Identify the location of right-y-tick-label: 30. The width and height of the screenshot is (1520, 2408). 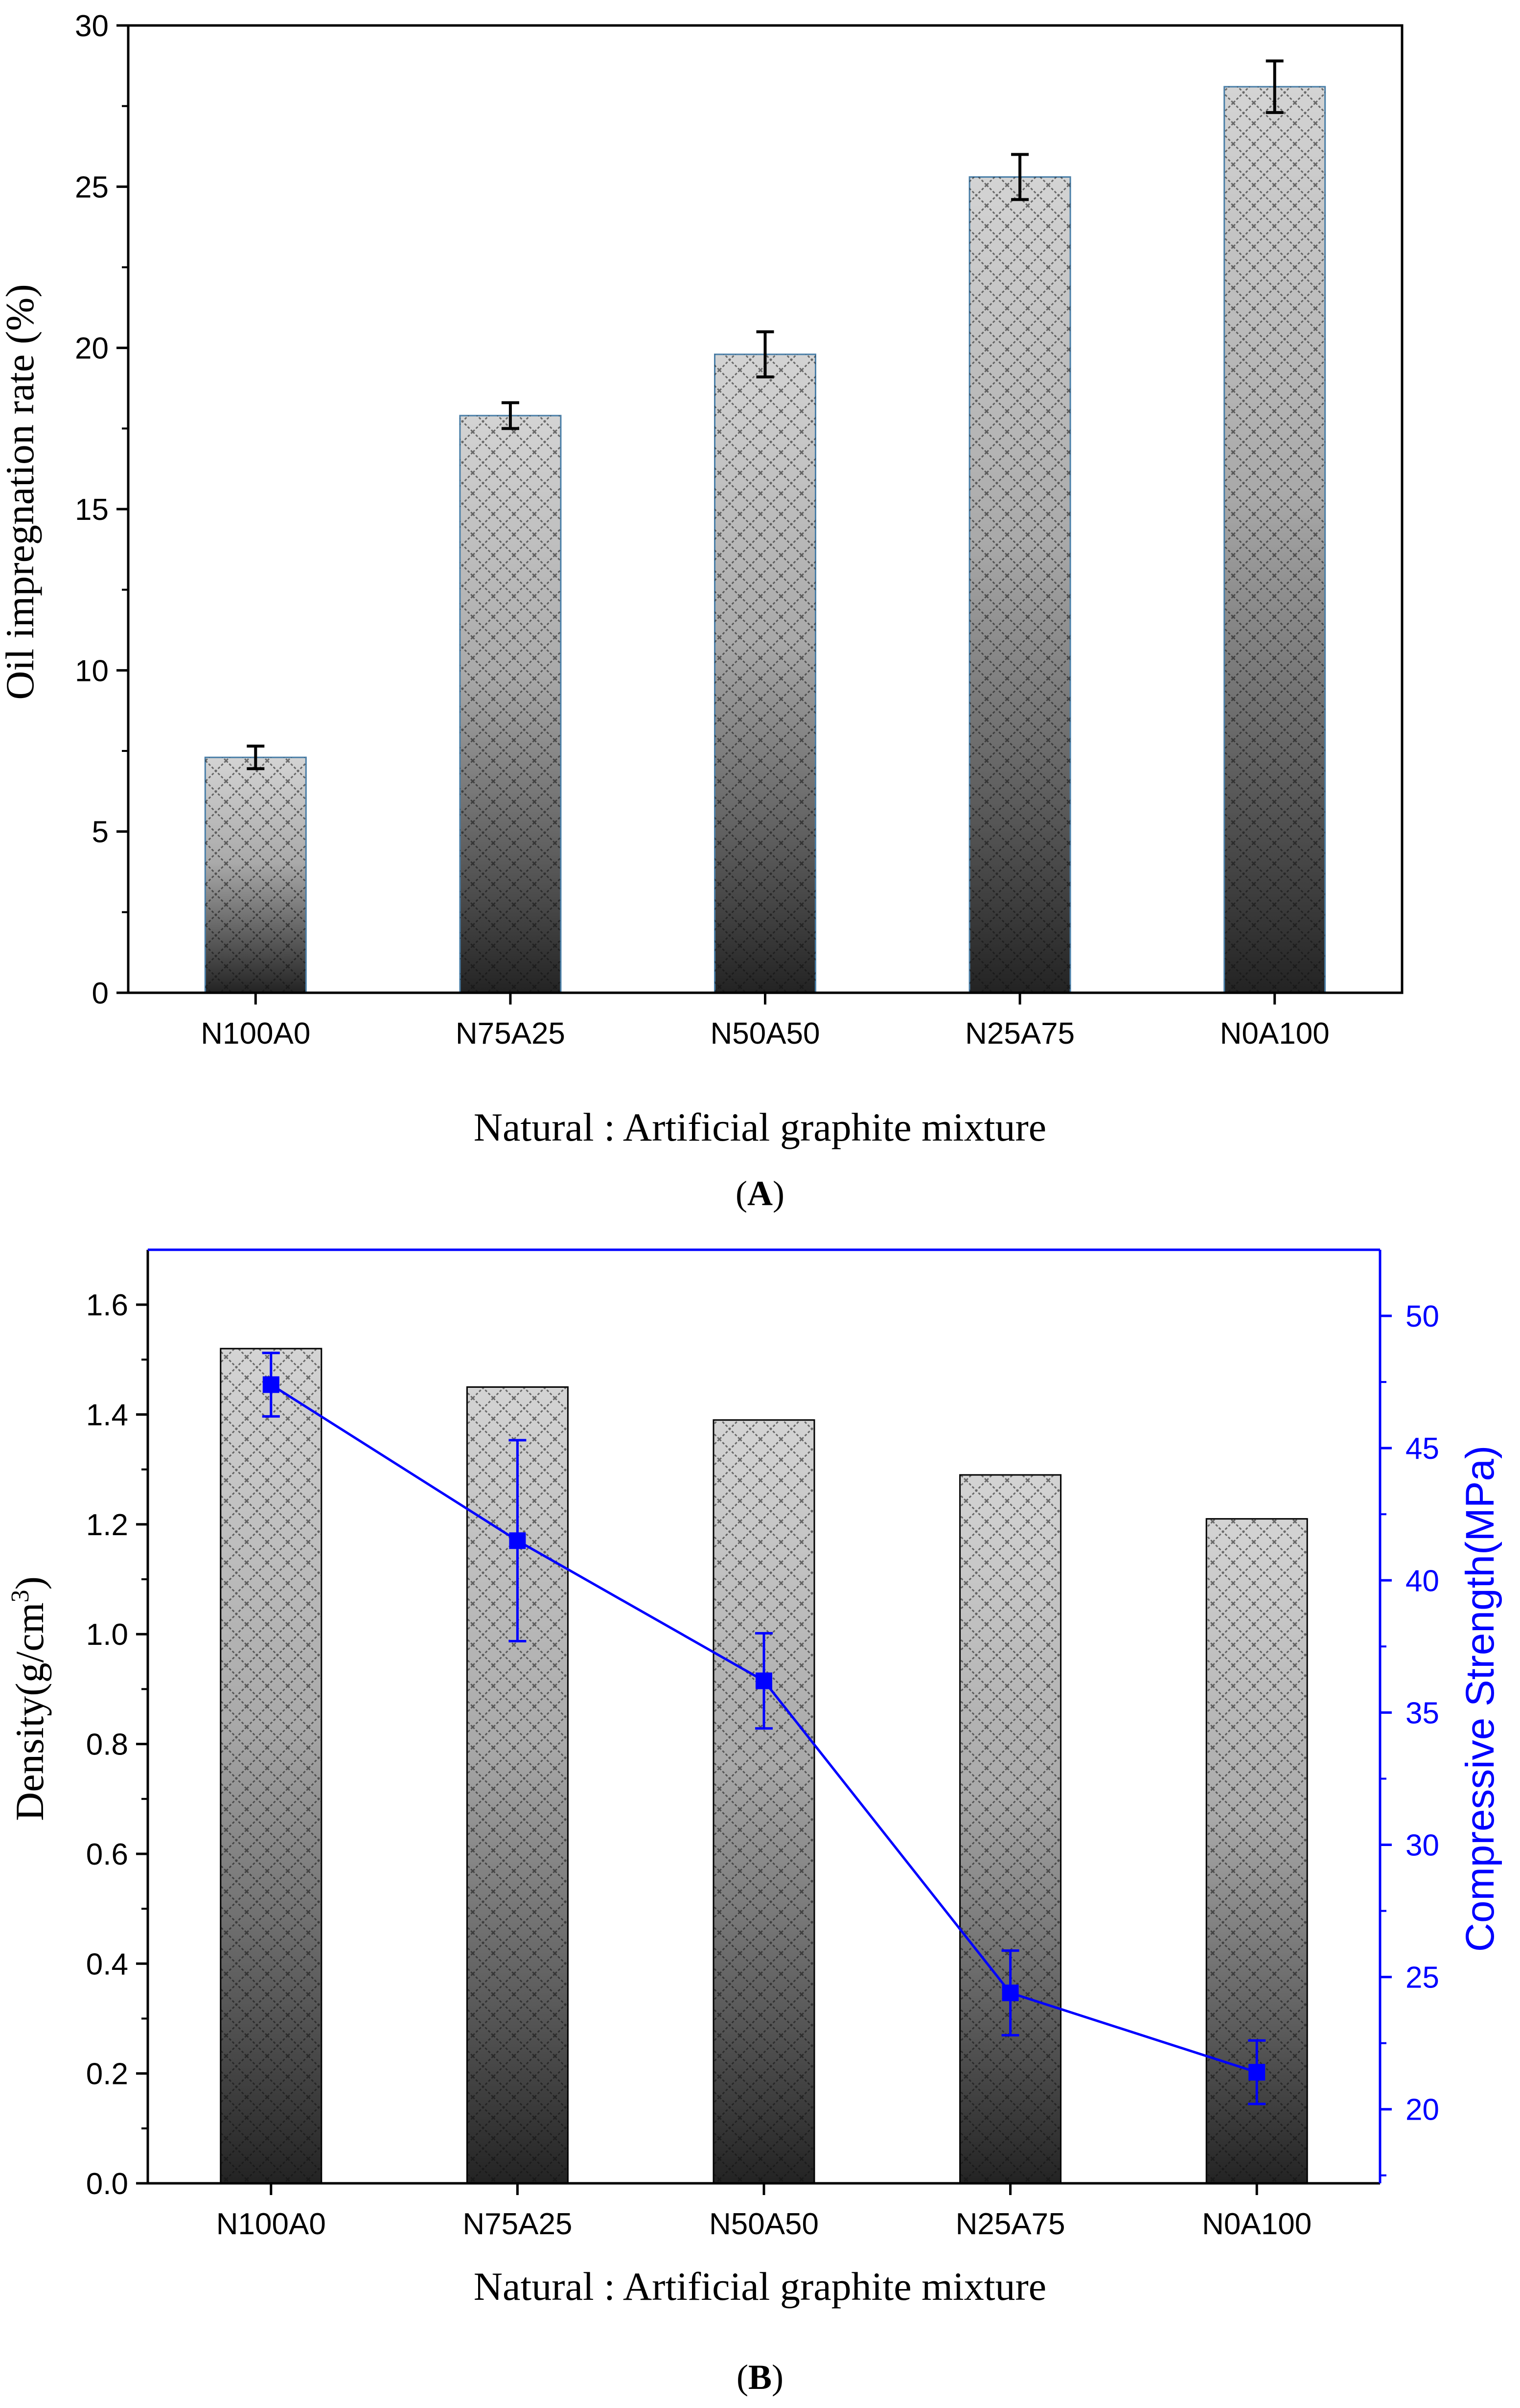
(1422, 1846).